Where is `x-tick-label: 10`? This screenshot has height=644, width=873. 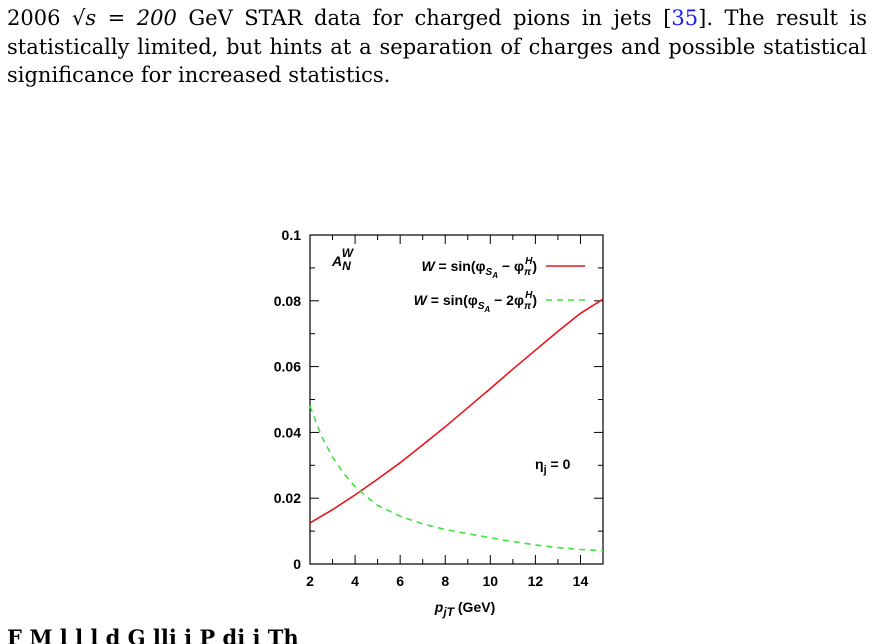
x-tick-label: 10 is located at coordinates (491, 581).